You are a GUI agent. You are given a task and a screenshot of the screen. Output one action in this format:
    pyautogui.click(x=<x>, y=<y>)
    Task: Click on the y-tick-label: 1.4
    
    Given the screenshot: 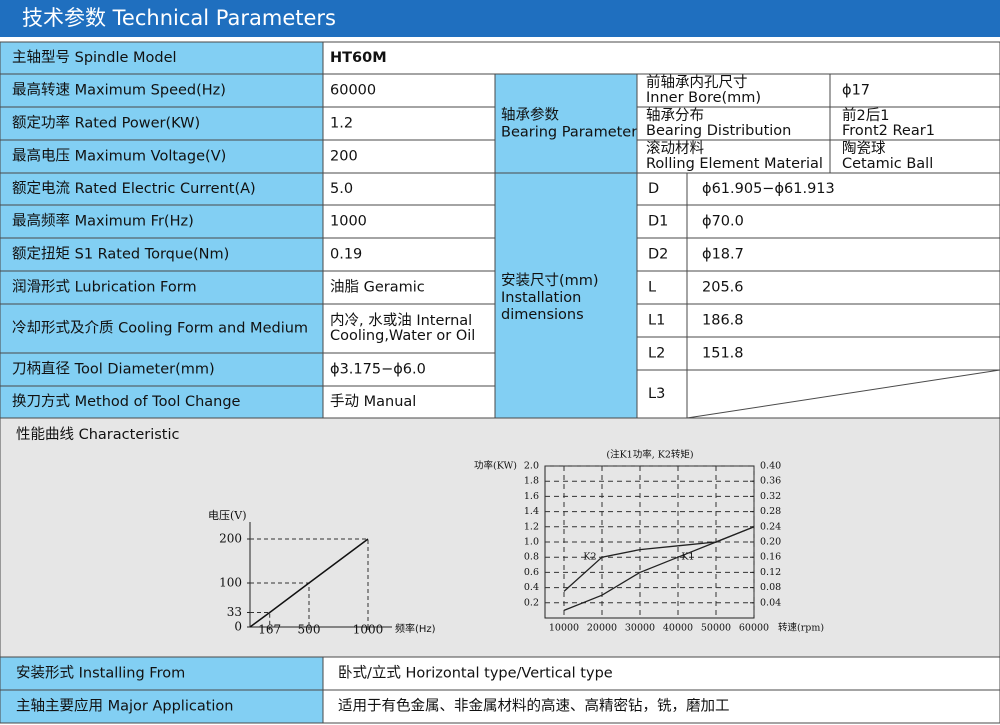 What is the action you would take?
    pyautogui.click(x=531, y=511)
    